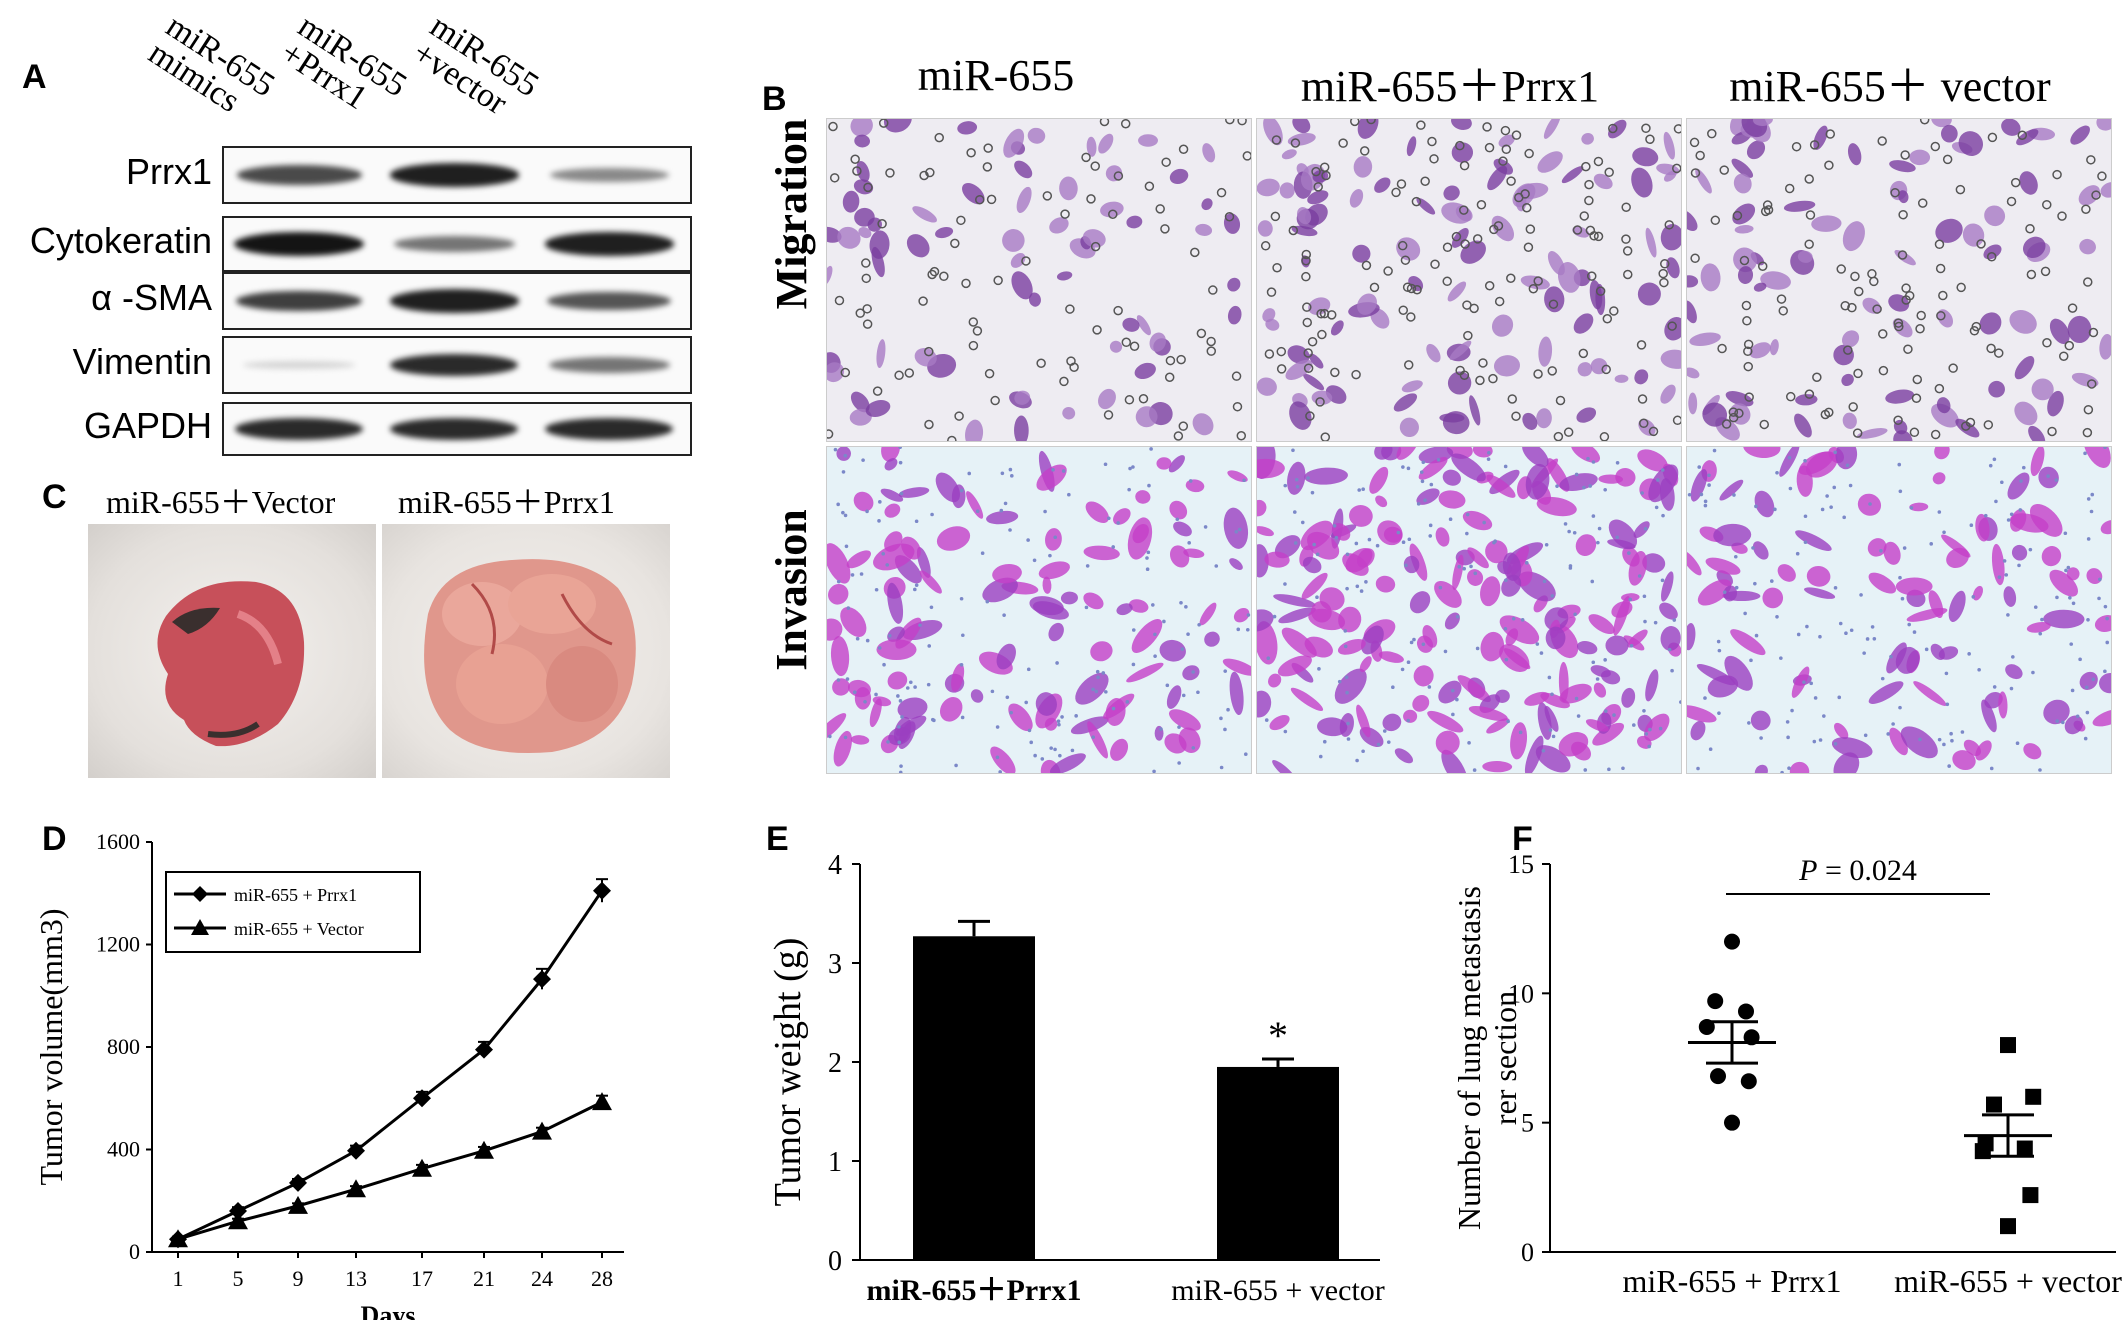 The width and height of the screenshot is (2128, 1326). Describe the element at coordinates (200, 927) in the screenshot. I see `legend-marker` at that location.